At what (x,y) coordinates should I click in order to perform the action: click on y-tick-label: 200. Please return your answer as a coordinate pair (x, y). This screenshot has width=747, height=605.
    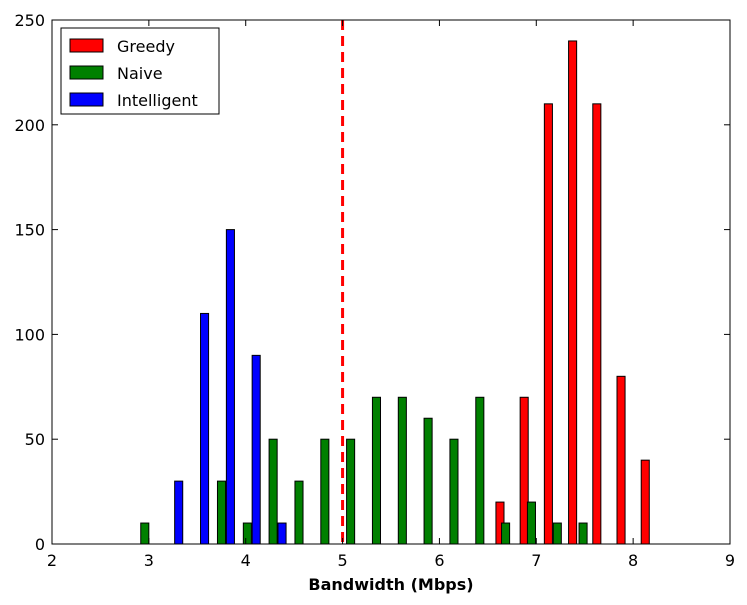
    Looking at the image, I should click on (29, 125).